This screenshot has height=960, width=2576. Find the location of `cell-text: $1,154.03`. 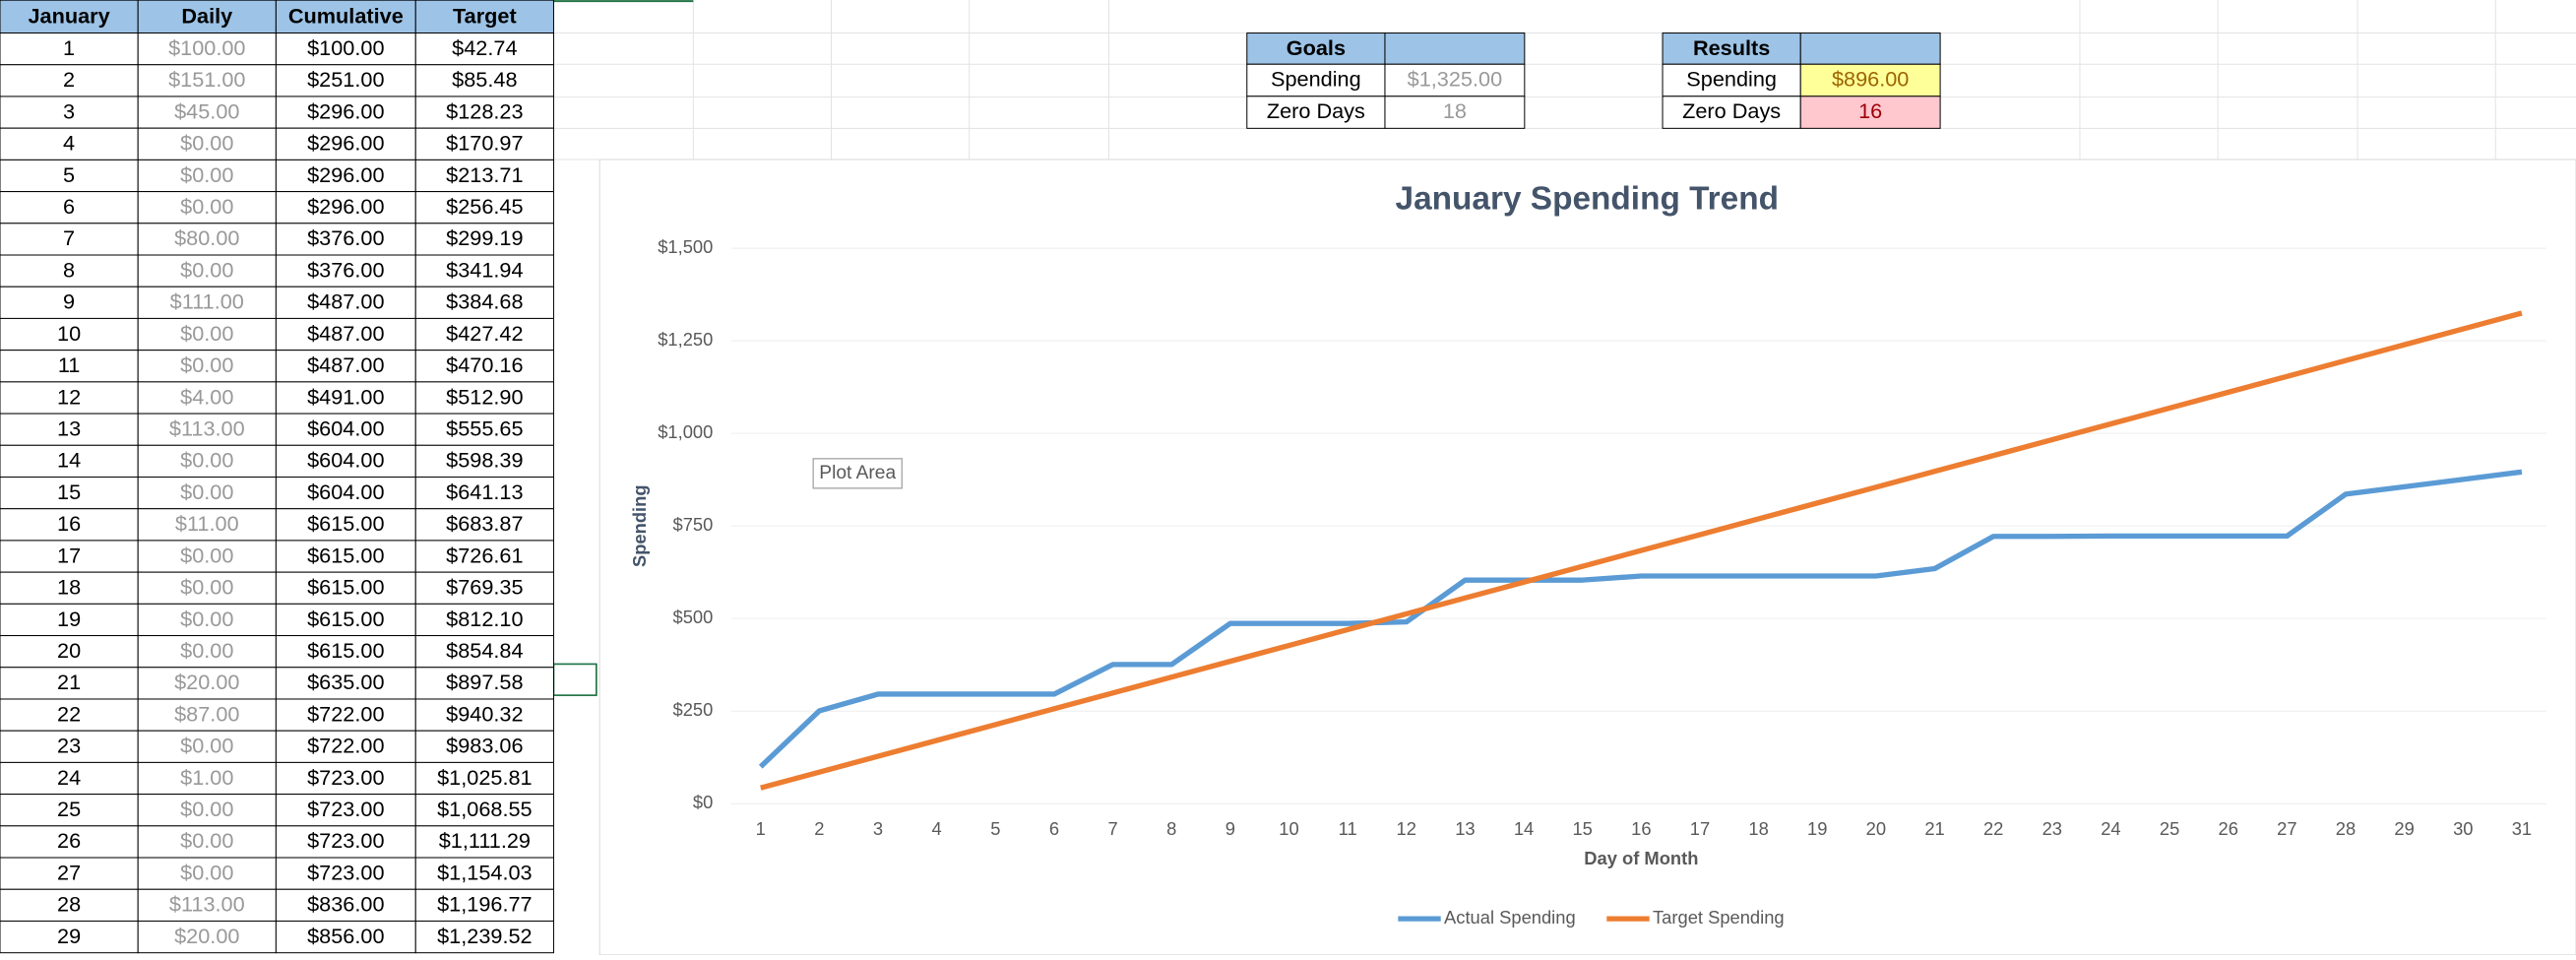

cell-text: $1,154.03 is located at coordinates (485, 872).